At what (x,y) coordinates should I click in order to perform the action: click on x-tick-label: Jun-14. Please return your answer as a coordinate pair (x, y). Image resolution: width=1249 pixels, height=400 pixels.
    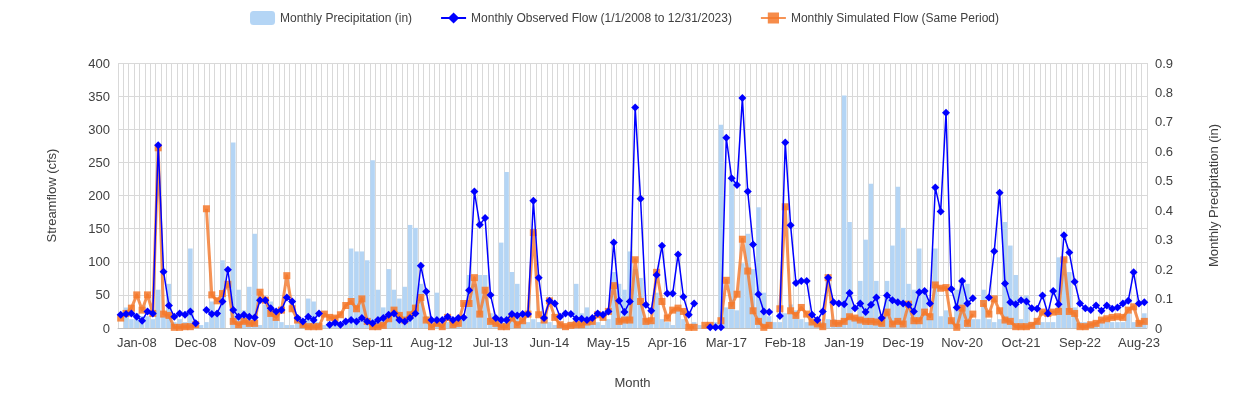
    Looking at the image, I should click on (549, 342).